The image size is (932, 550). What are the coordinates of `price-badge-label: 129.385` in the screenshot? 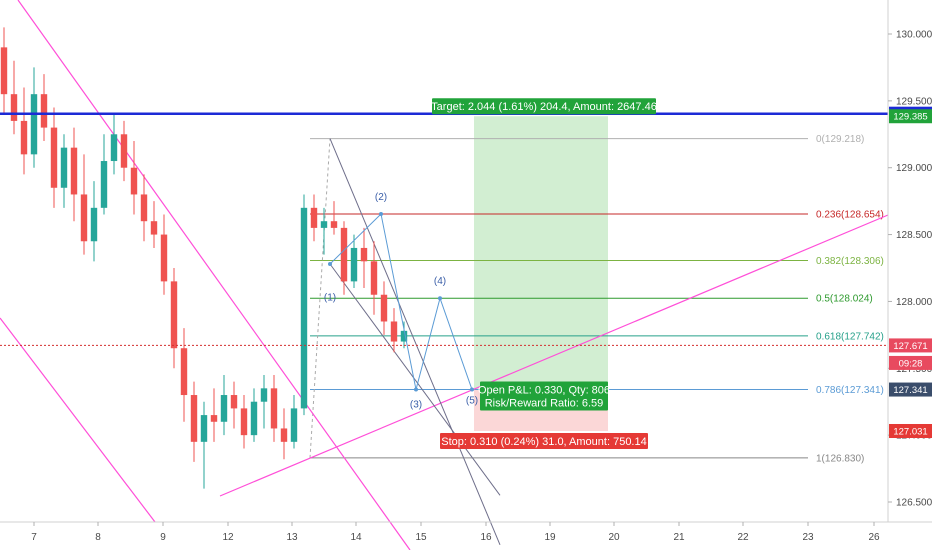 It's located at (910, 117).